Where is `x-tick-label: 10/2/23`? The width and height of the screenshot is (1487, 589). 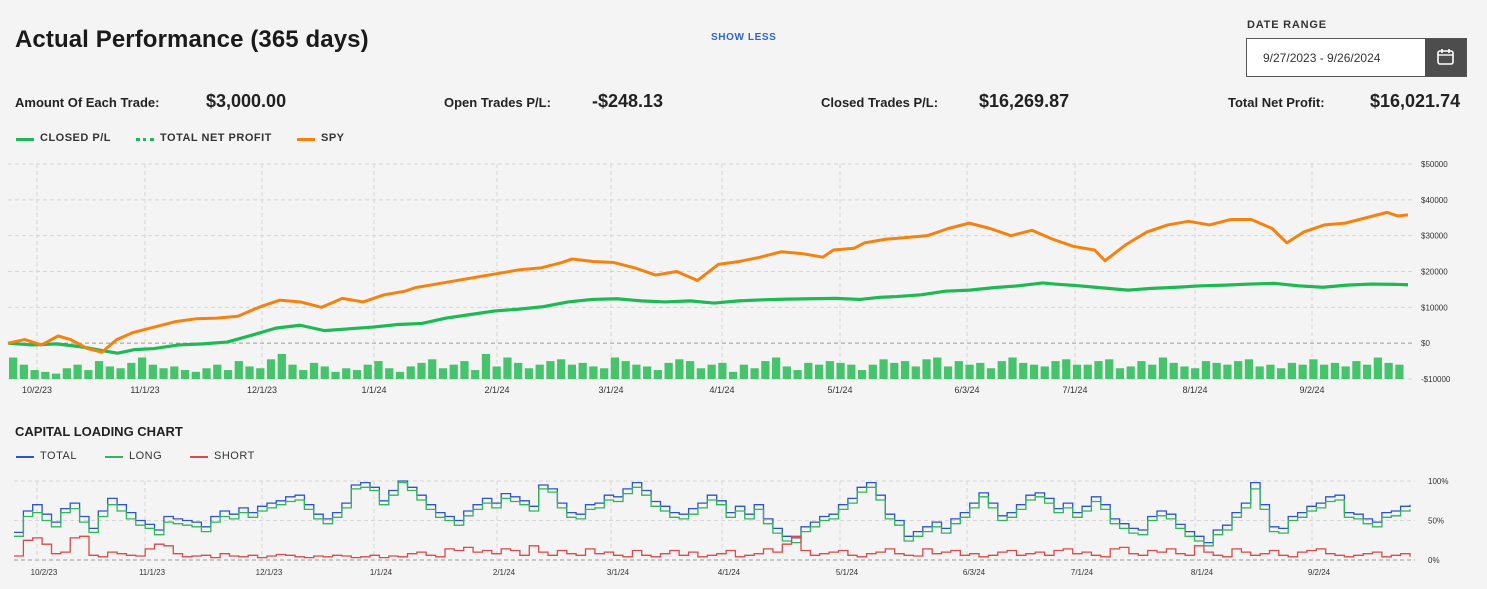 x-tick-label: 10/2/23 is located at coordinates (44, 572).